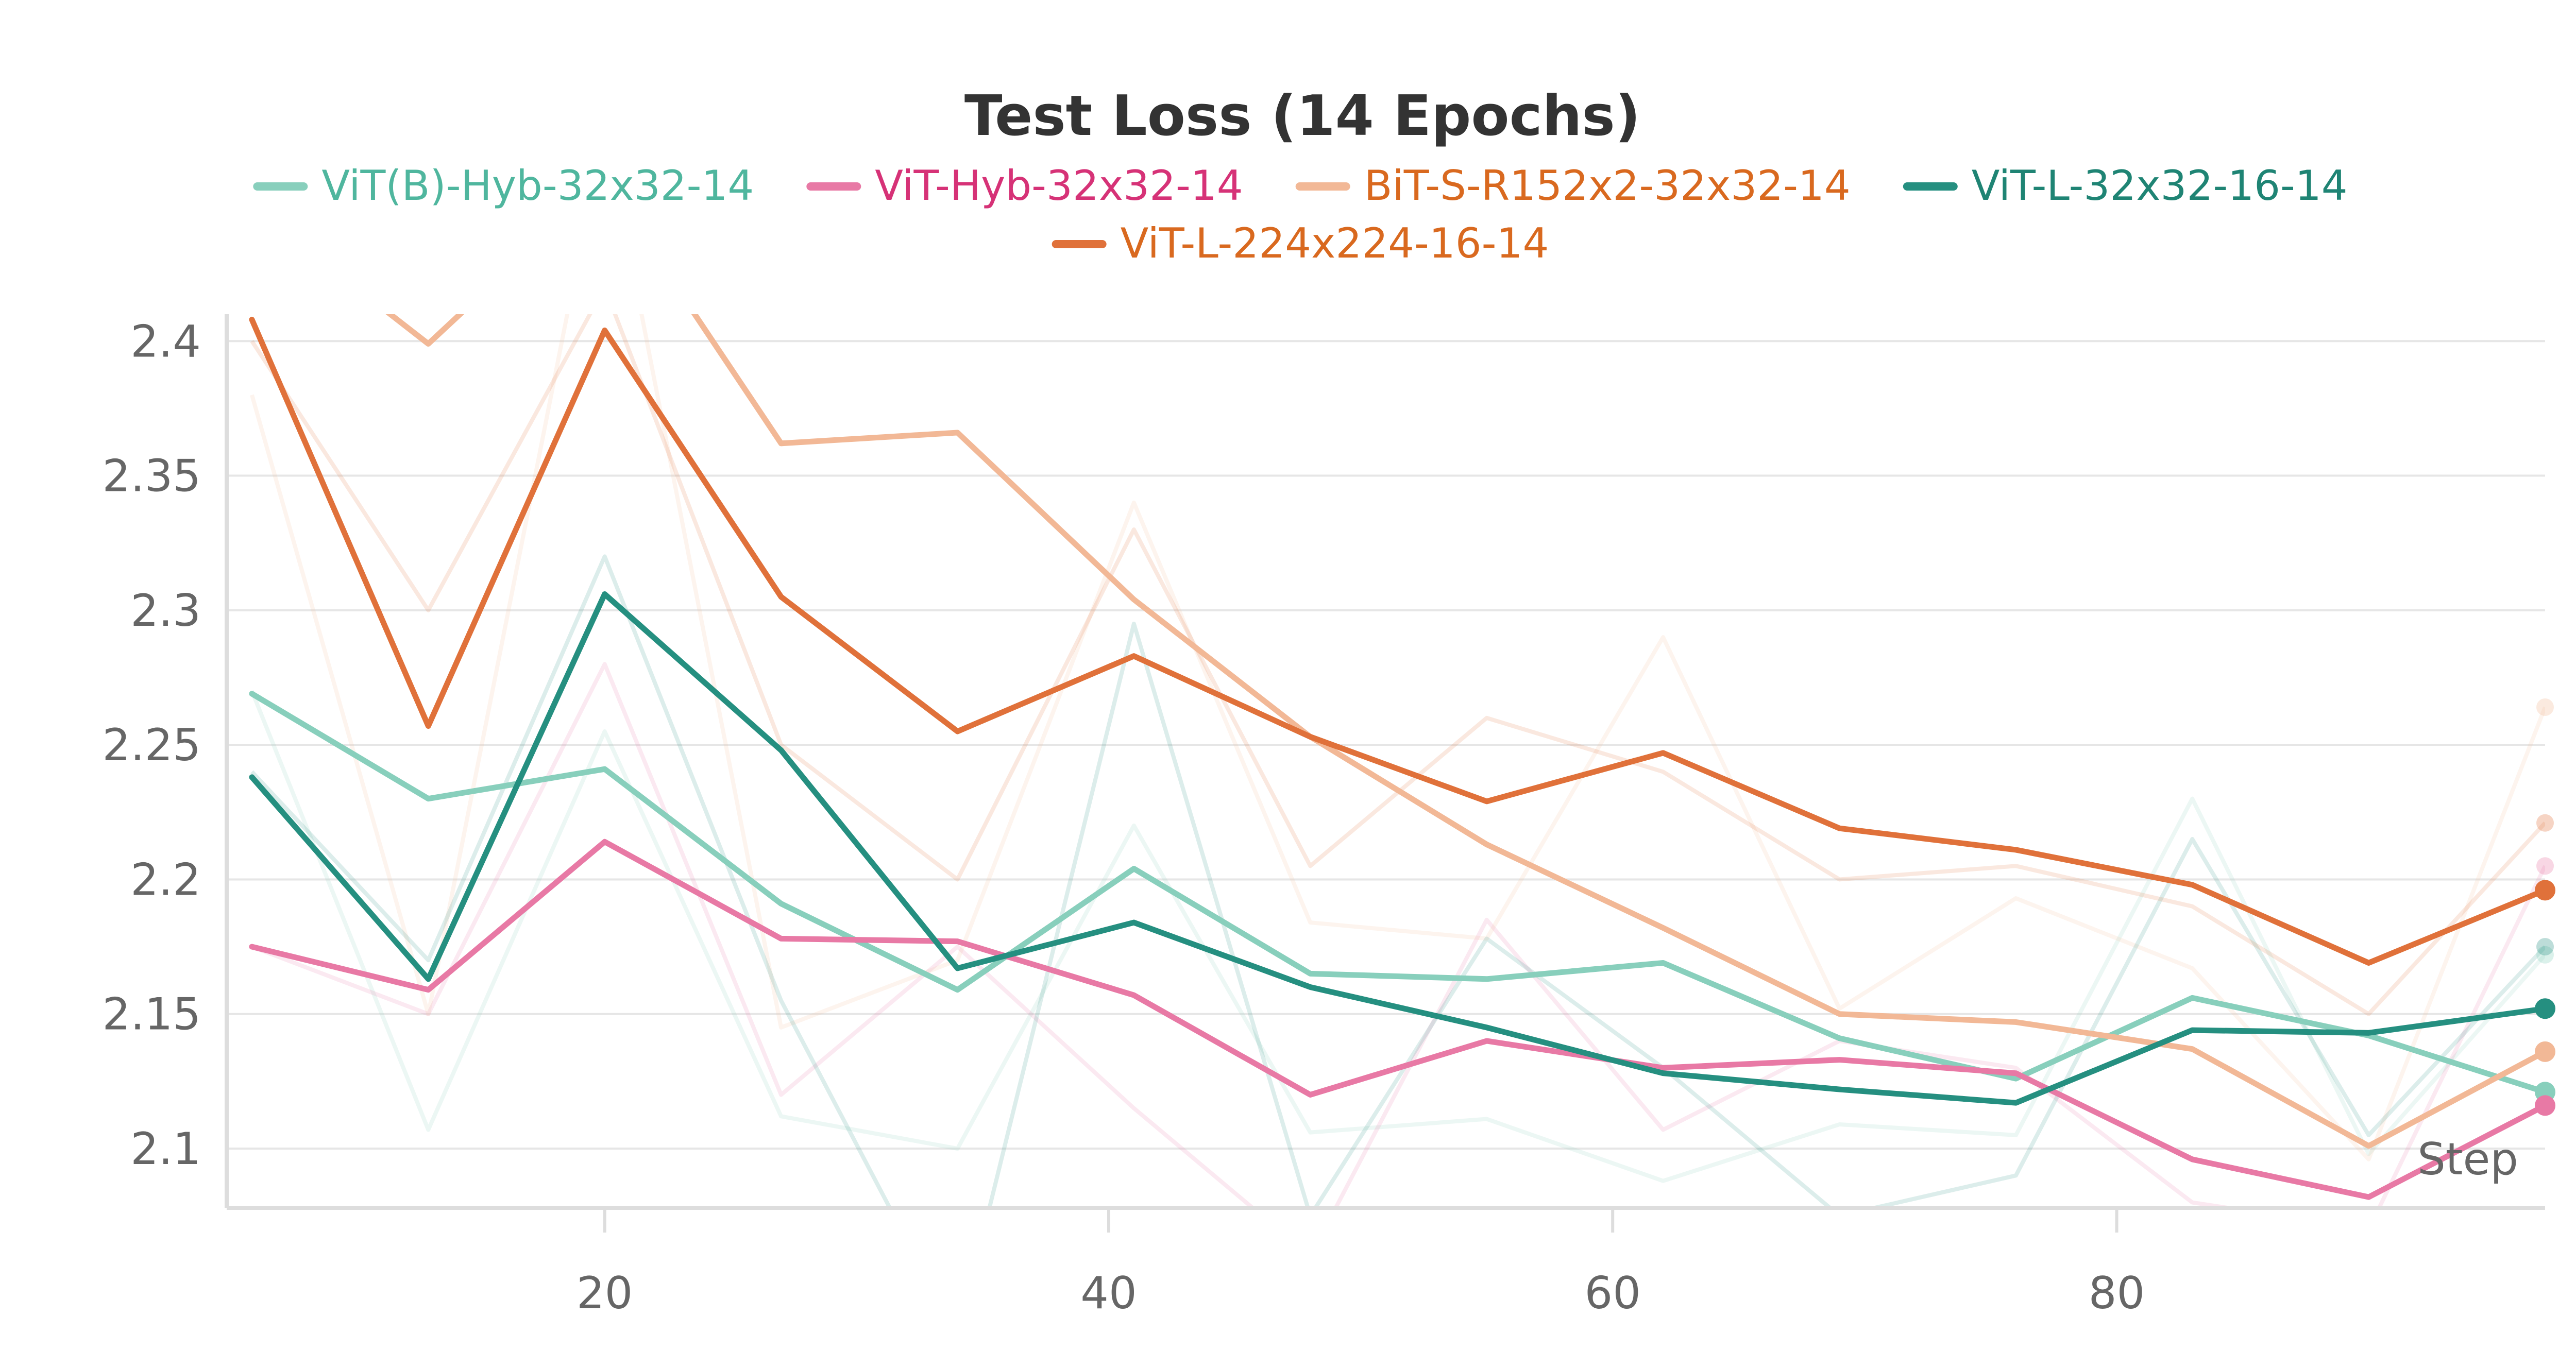 The image size is (2576, 1368). What do you see at coordinates (1607, 186) in the screenshot?
I see `legend-label: BiT-S-R152x2-32x32-14` at bounding box center [1607, 186].